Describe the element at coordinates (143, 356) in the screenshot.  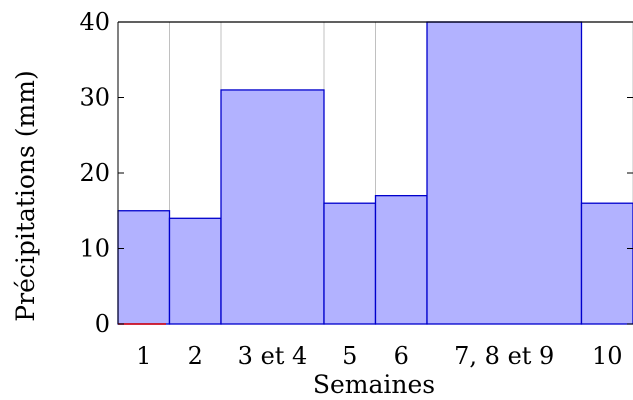
I see `x-tick-label: 1` at that location.